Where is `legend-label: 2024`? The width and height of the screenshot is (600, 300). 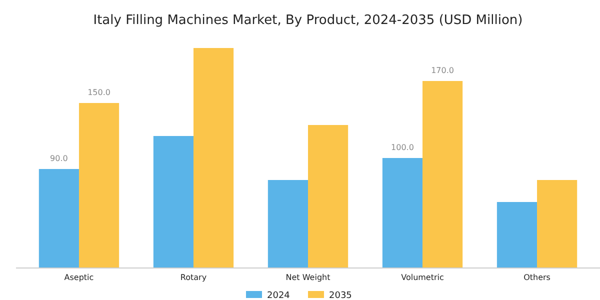
legend-label: 2024 is located at coordinates (278, 295).